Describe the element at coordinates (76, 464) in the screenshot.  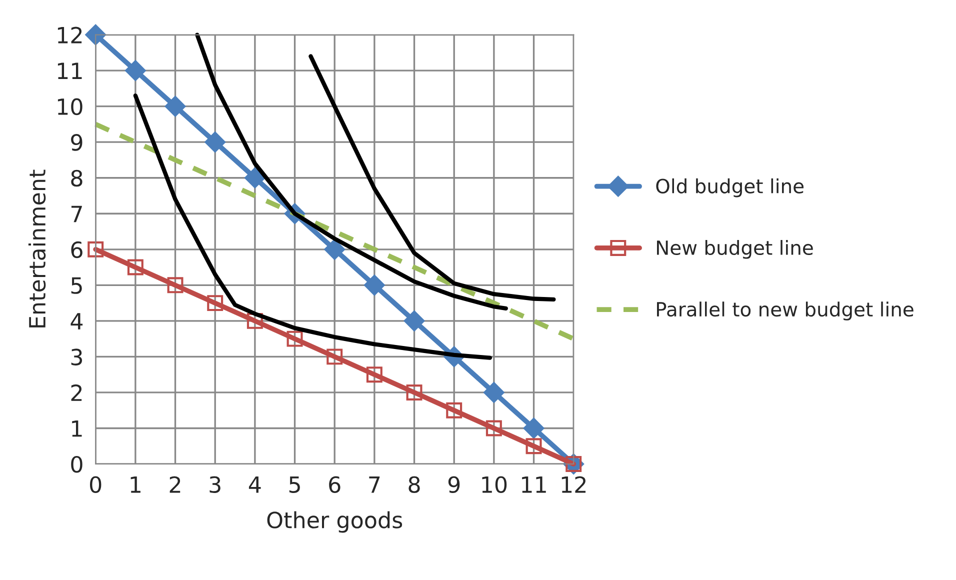
I see `y-tick-label: 0` at that location.